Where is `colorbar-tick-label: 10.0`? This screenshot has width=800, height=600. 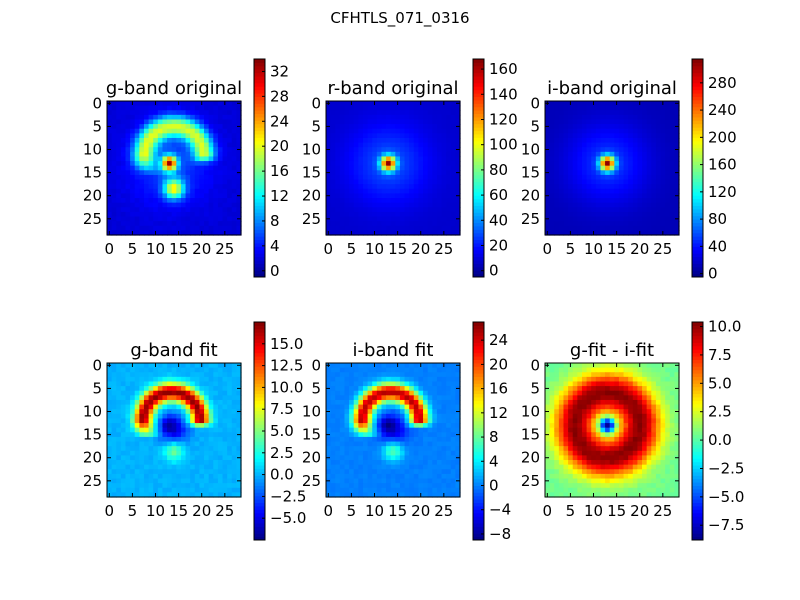 colorbar-tick-label: 10.0 is located at coordinates (286, 387).